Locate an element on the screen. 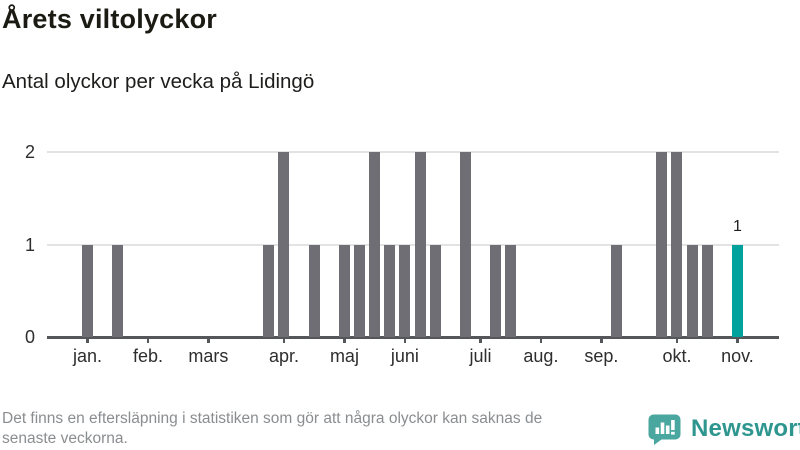 This screenshot has height=450, width=800. brand-logo: Newsworthy is located at coordinates (724, 429).